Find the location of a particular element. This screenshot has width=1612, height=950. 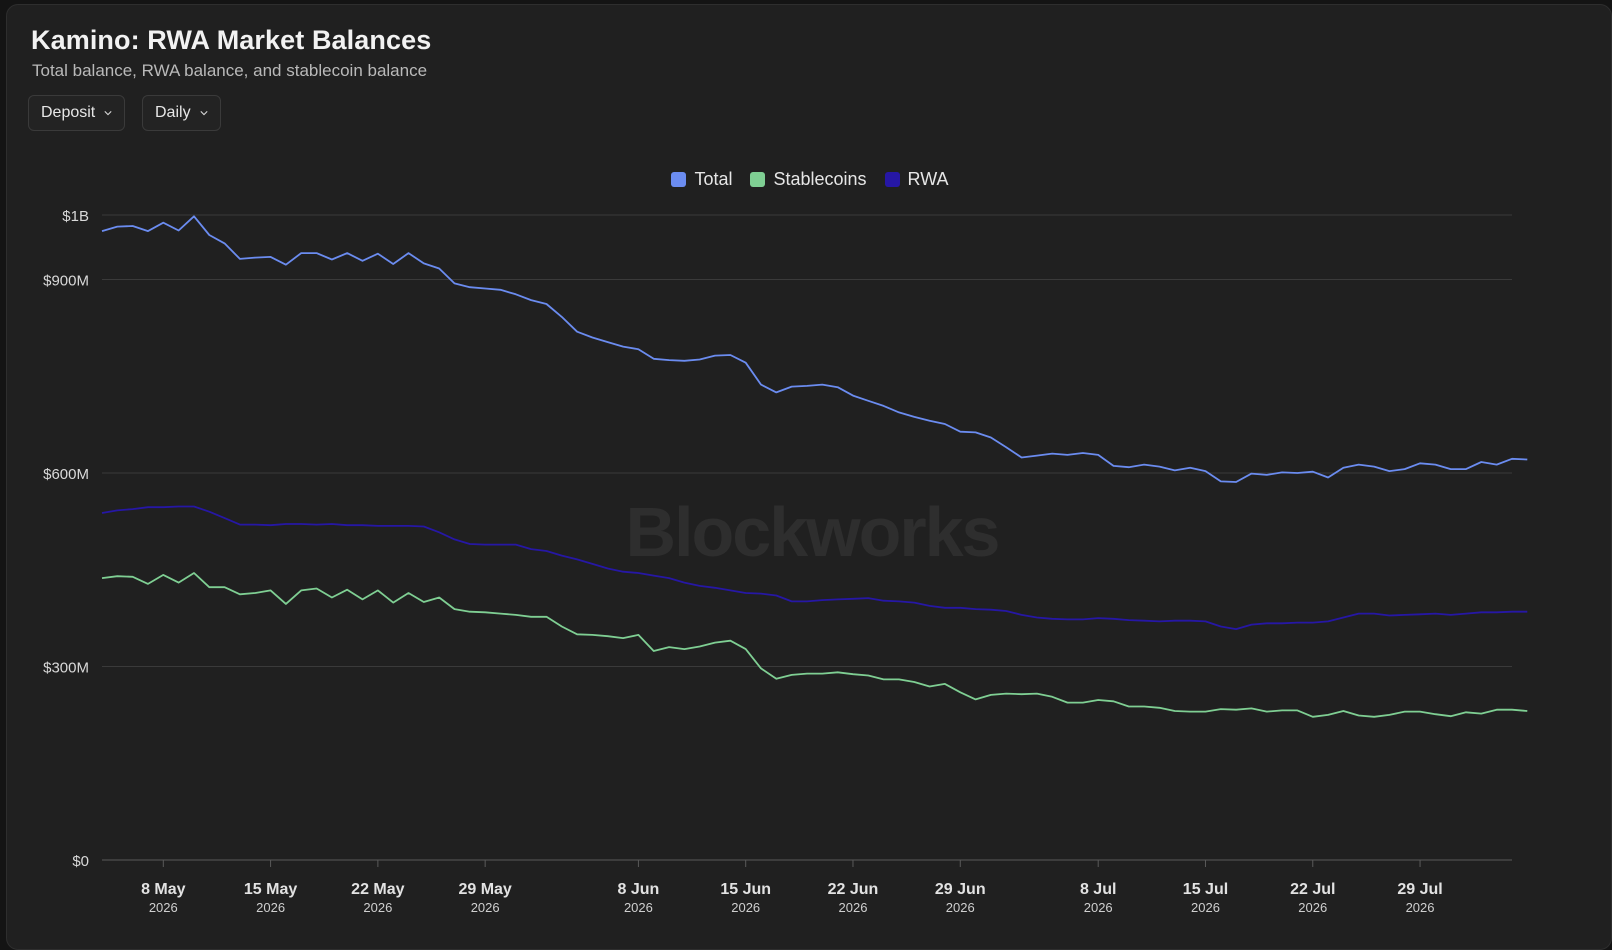

interval-dropdown: Daily is located at coordinates (181, 113).